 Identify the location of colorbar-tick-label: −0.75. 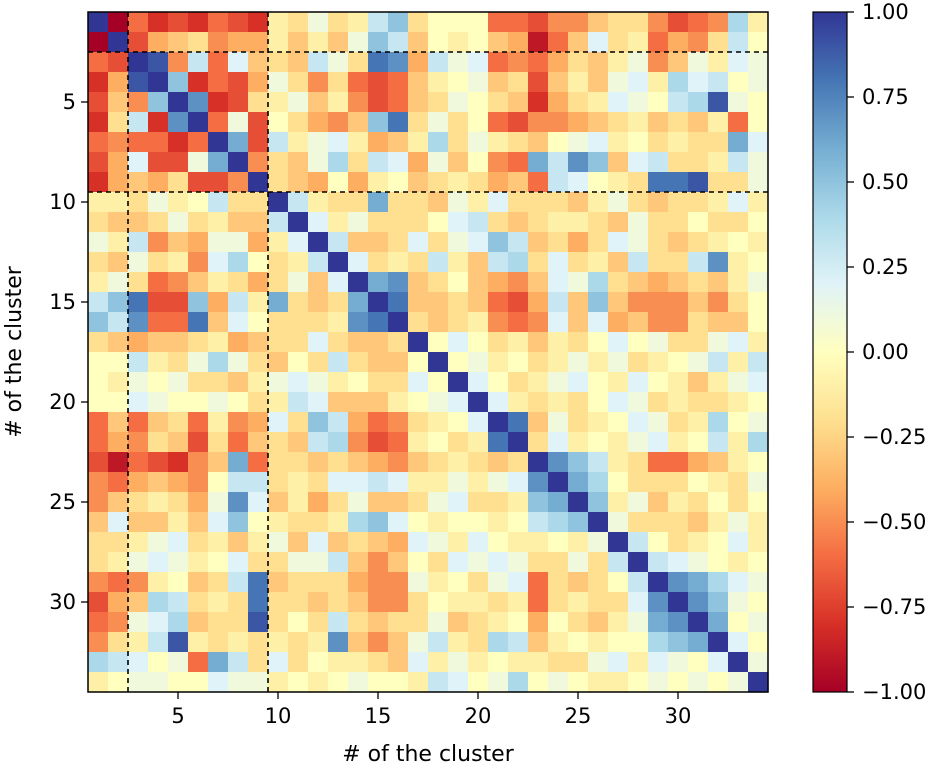
(894, 607).